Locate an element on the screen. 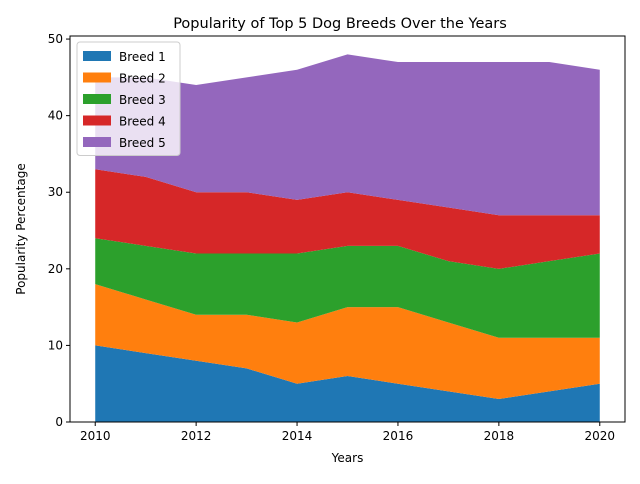 Image resolution: width=640 pixels, height=484 pixels. legend-label-1: Breed 1 is located at coordinates (142, 57).